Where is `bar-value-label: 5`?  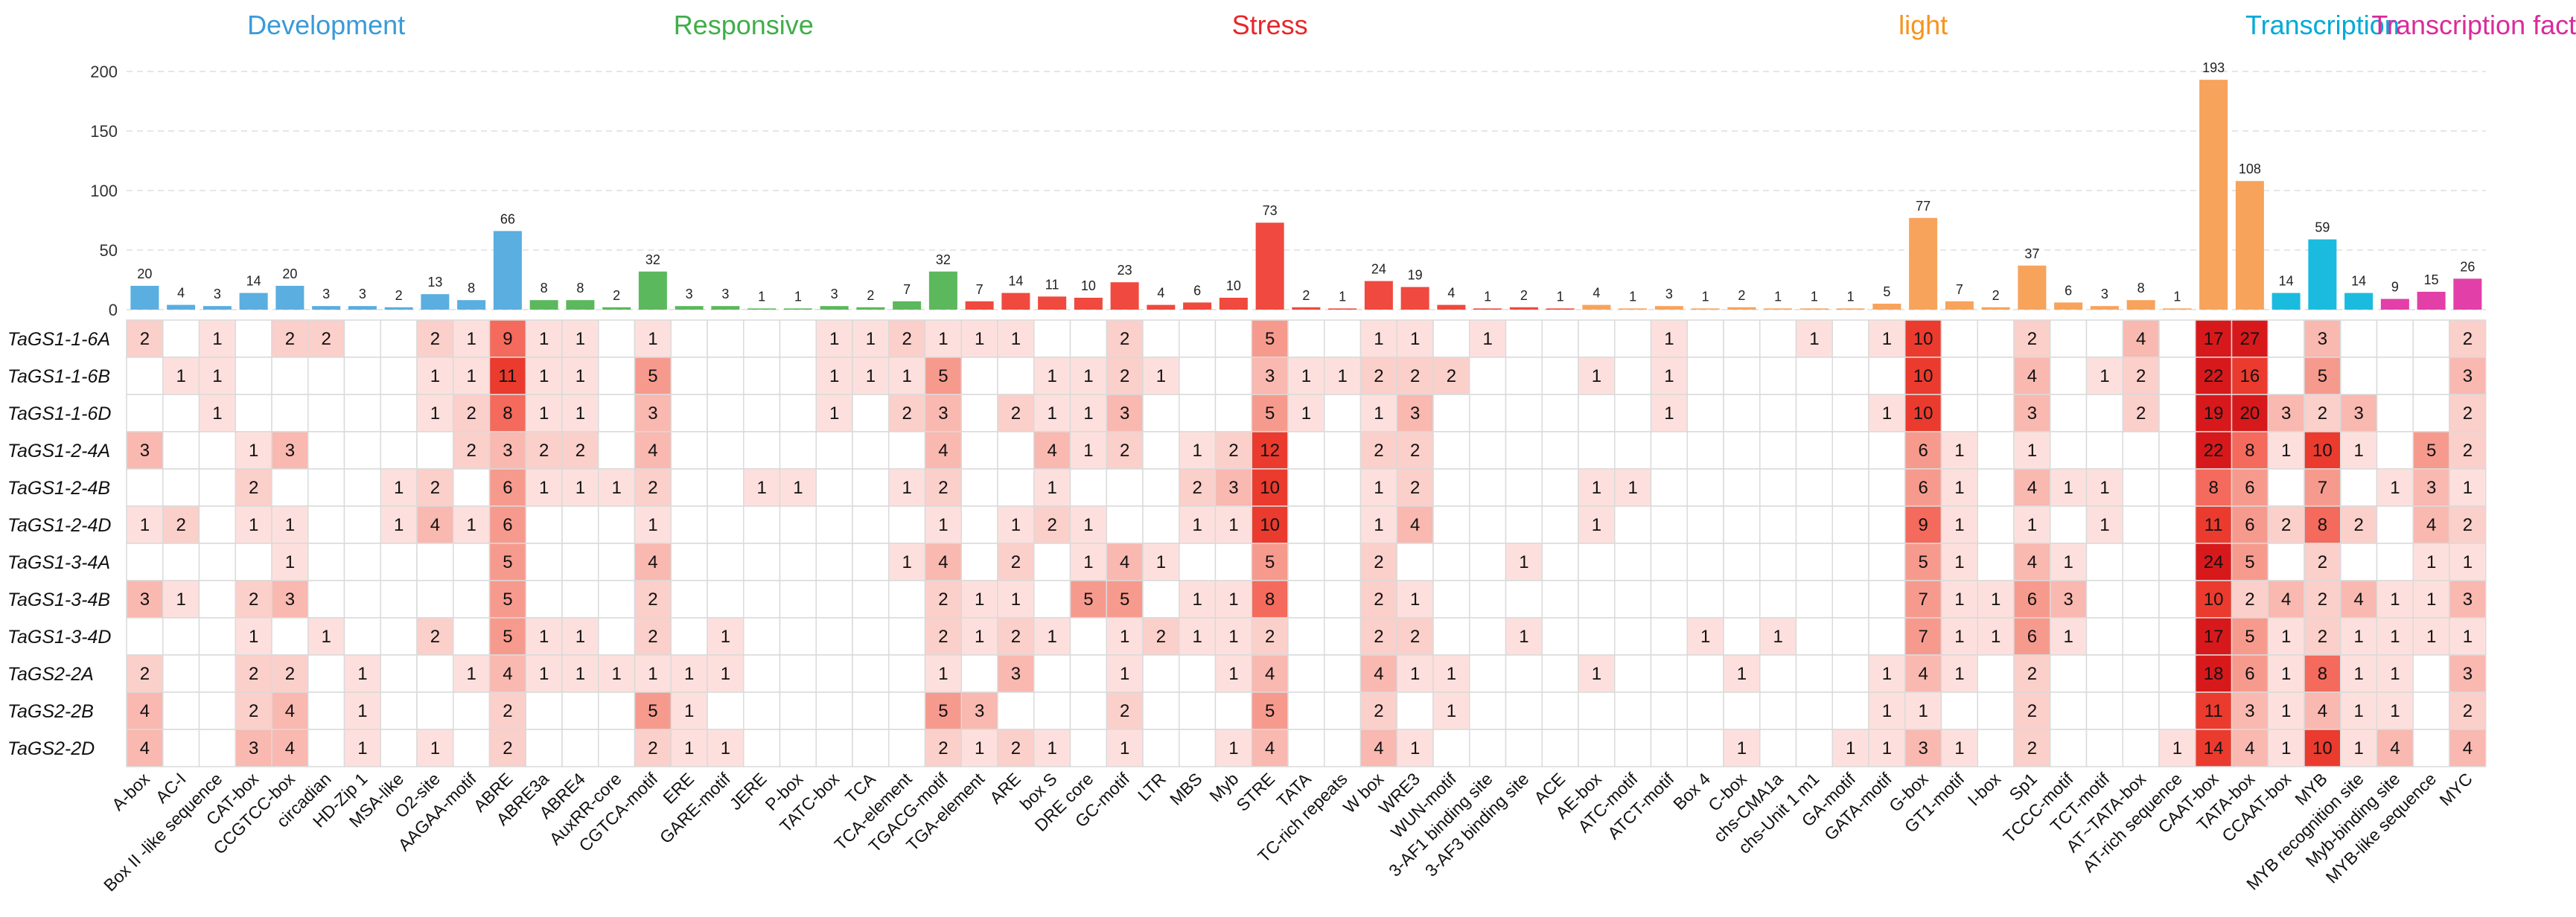
bar-value-label: 5 is located at coordinates (1886, 291).